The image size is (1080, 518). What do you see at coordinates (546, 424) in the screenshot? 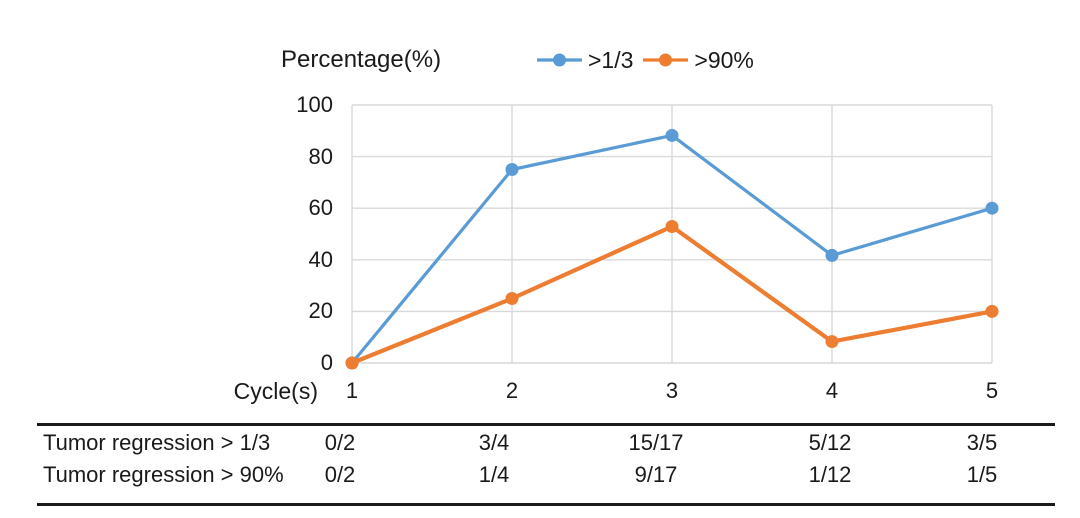
I see `table-rule-top` at bounding box center [546, 424].